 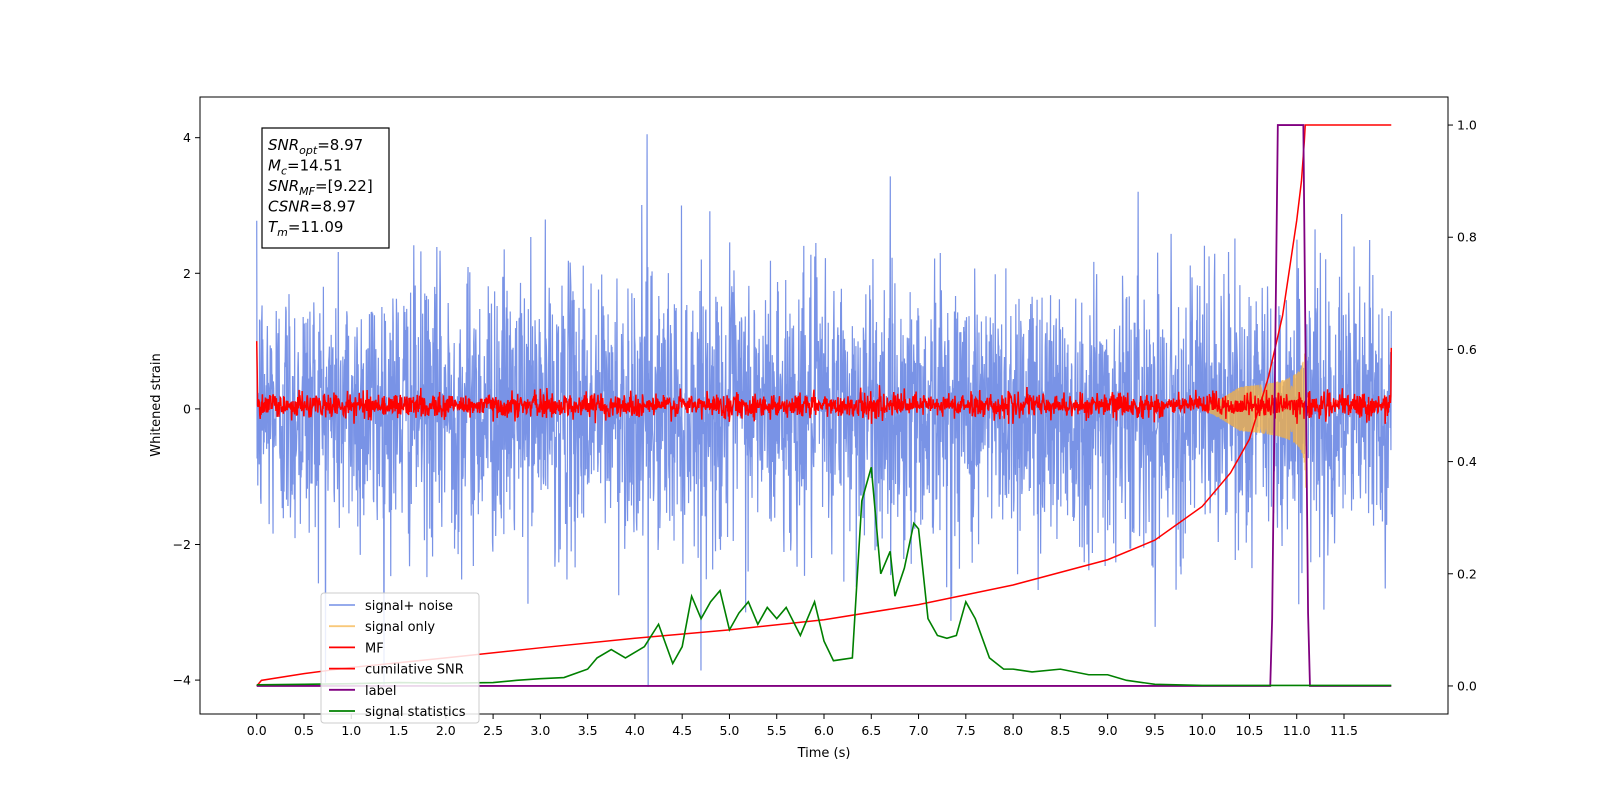 I want to click on stats-box-frame, so click(x=325, y=188).